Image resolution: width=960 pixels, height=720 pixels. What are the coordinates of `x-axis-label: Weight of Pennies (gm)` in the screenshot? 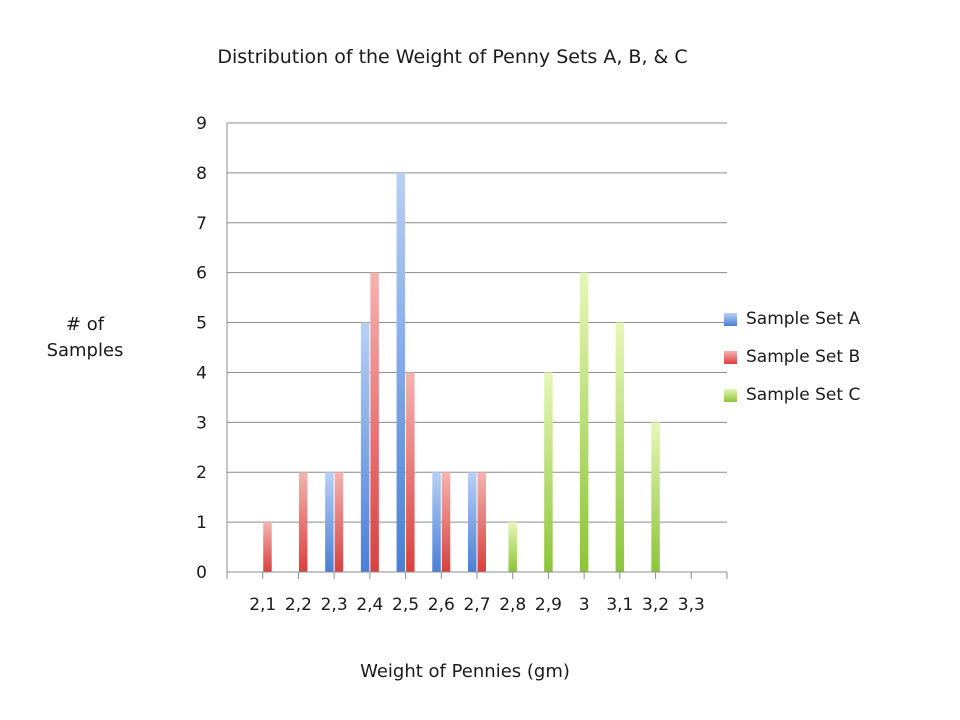 It's located at (465, 671).